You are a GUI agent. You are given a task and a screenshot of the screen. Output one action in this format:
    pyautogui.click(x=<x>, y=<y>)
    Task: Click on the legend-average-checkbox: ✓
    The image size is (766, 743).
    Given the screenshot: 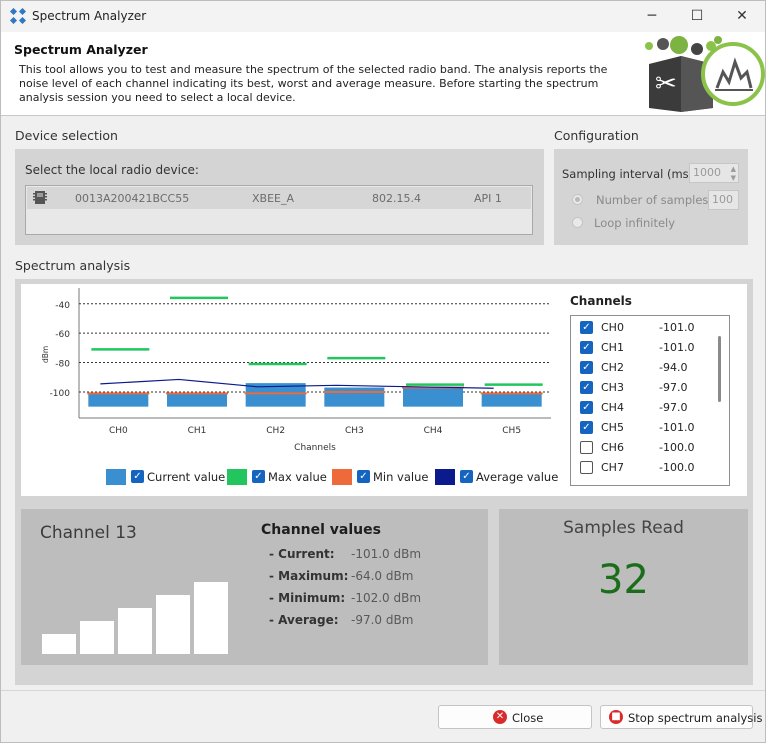 What is the action you would take?
    pyautogui.click(x=466, y=476)
    